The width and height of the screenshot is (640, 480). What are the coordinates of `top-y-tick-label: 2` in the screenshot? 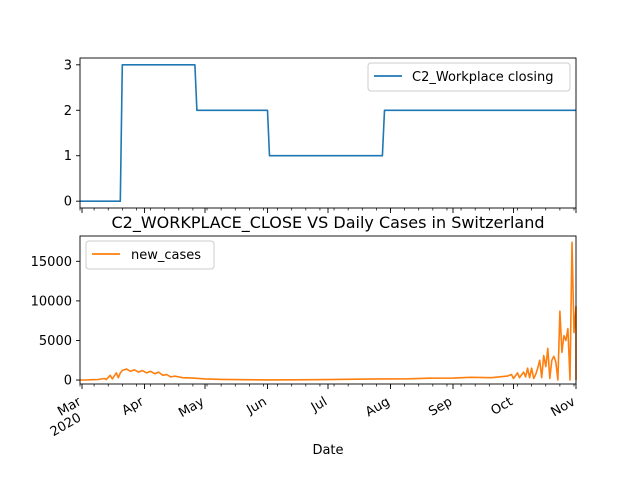 It's located at (68, 111).